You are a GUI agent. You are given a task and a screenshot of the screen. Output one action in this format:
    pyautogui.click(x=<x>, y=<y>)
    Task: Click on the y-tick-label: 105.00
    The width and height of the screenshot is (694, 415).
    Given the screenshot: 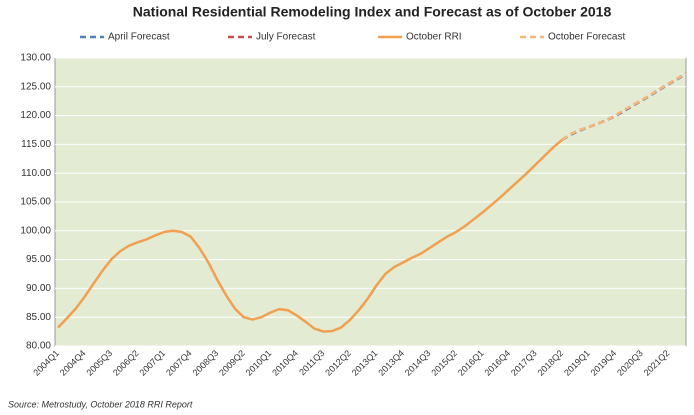 What is the action you would take?
    pyautogui.click(x=35, y=202)
    